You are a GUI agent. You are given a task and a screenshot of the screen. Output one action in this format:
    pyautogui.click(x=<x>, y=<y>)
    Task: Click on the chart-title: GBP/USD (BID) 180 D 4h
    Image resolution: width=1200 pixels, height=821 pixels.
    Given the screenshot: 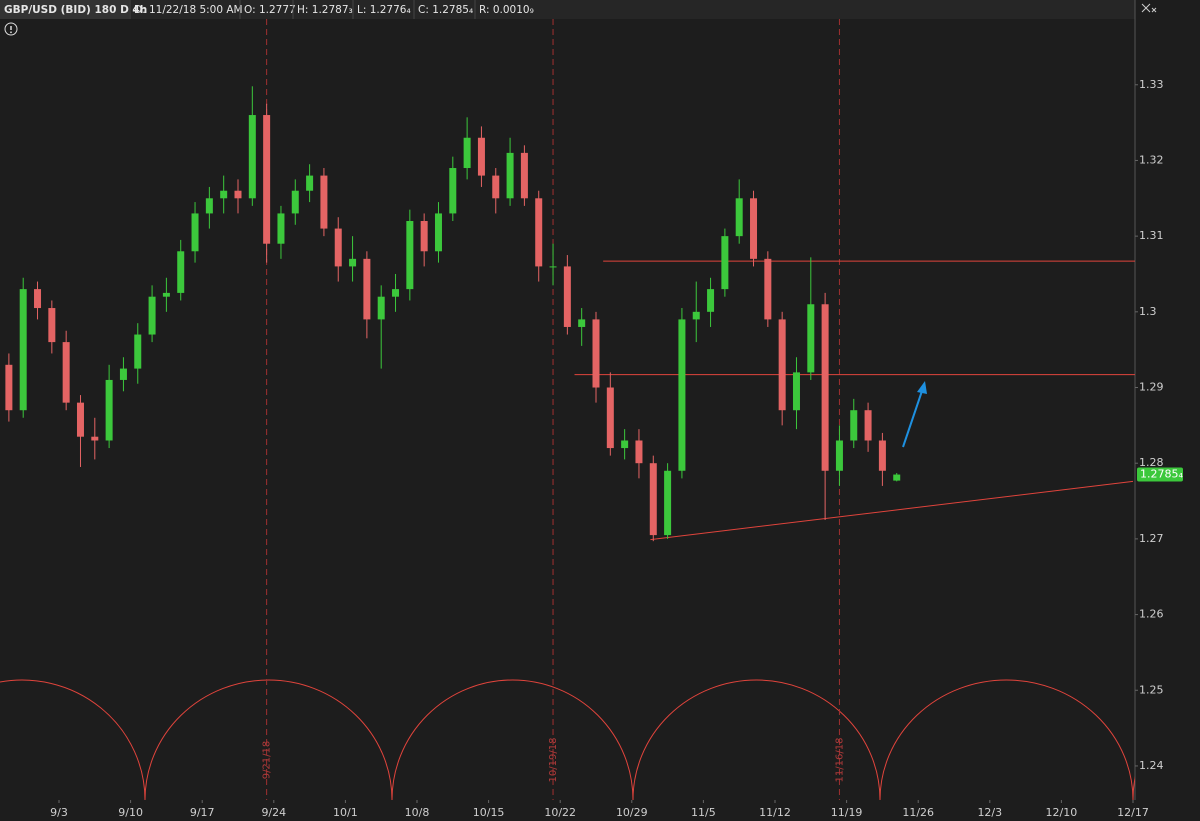 What is the action you would take?
    pyautogui.click(x=75, y=10)
    